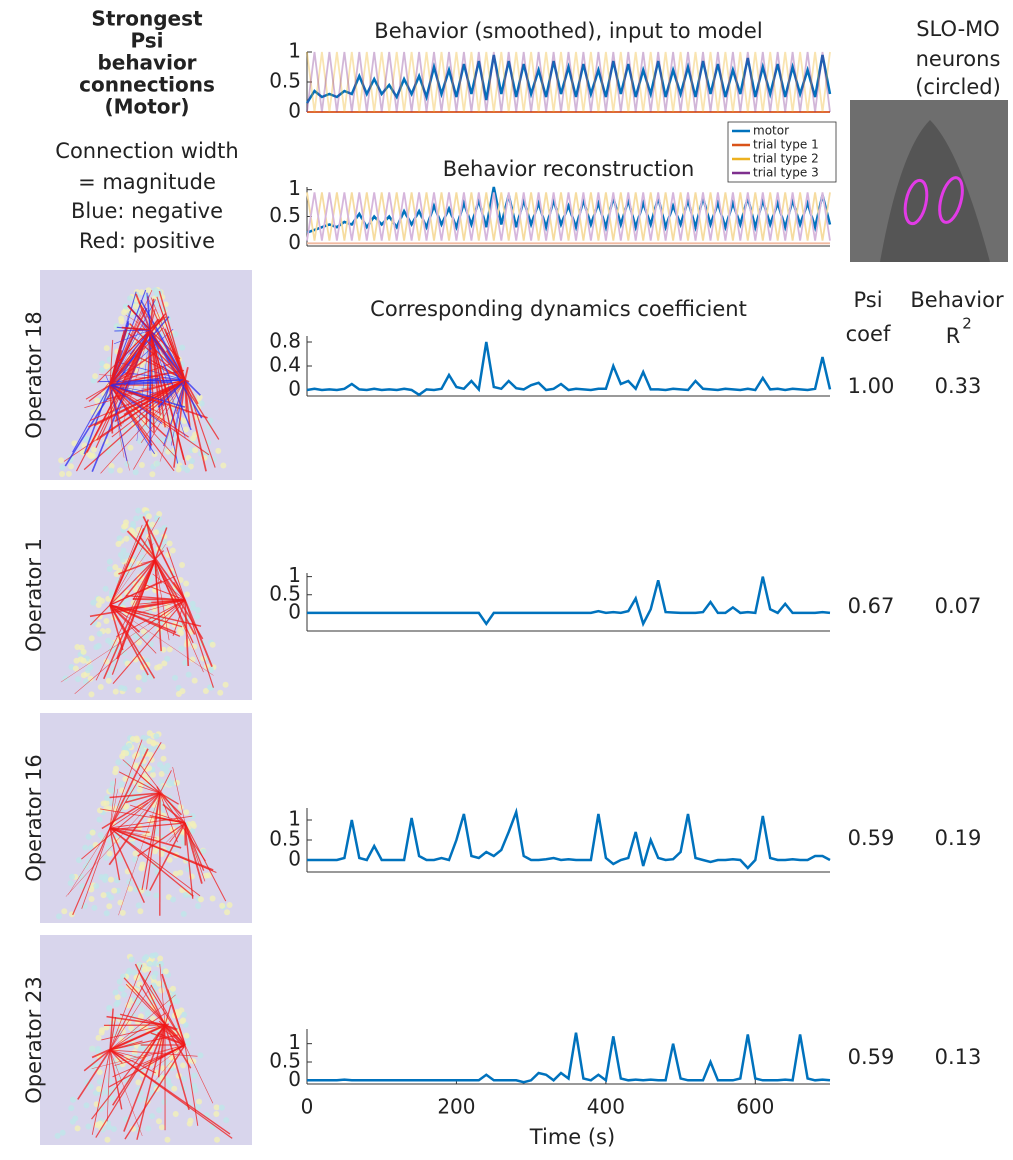 This screenshot has width=1013, height=1160. I want to click on brain-shape, so click(935, 191).